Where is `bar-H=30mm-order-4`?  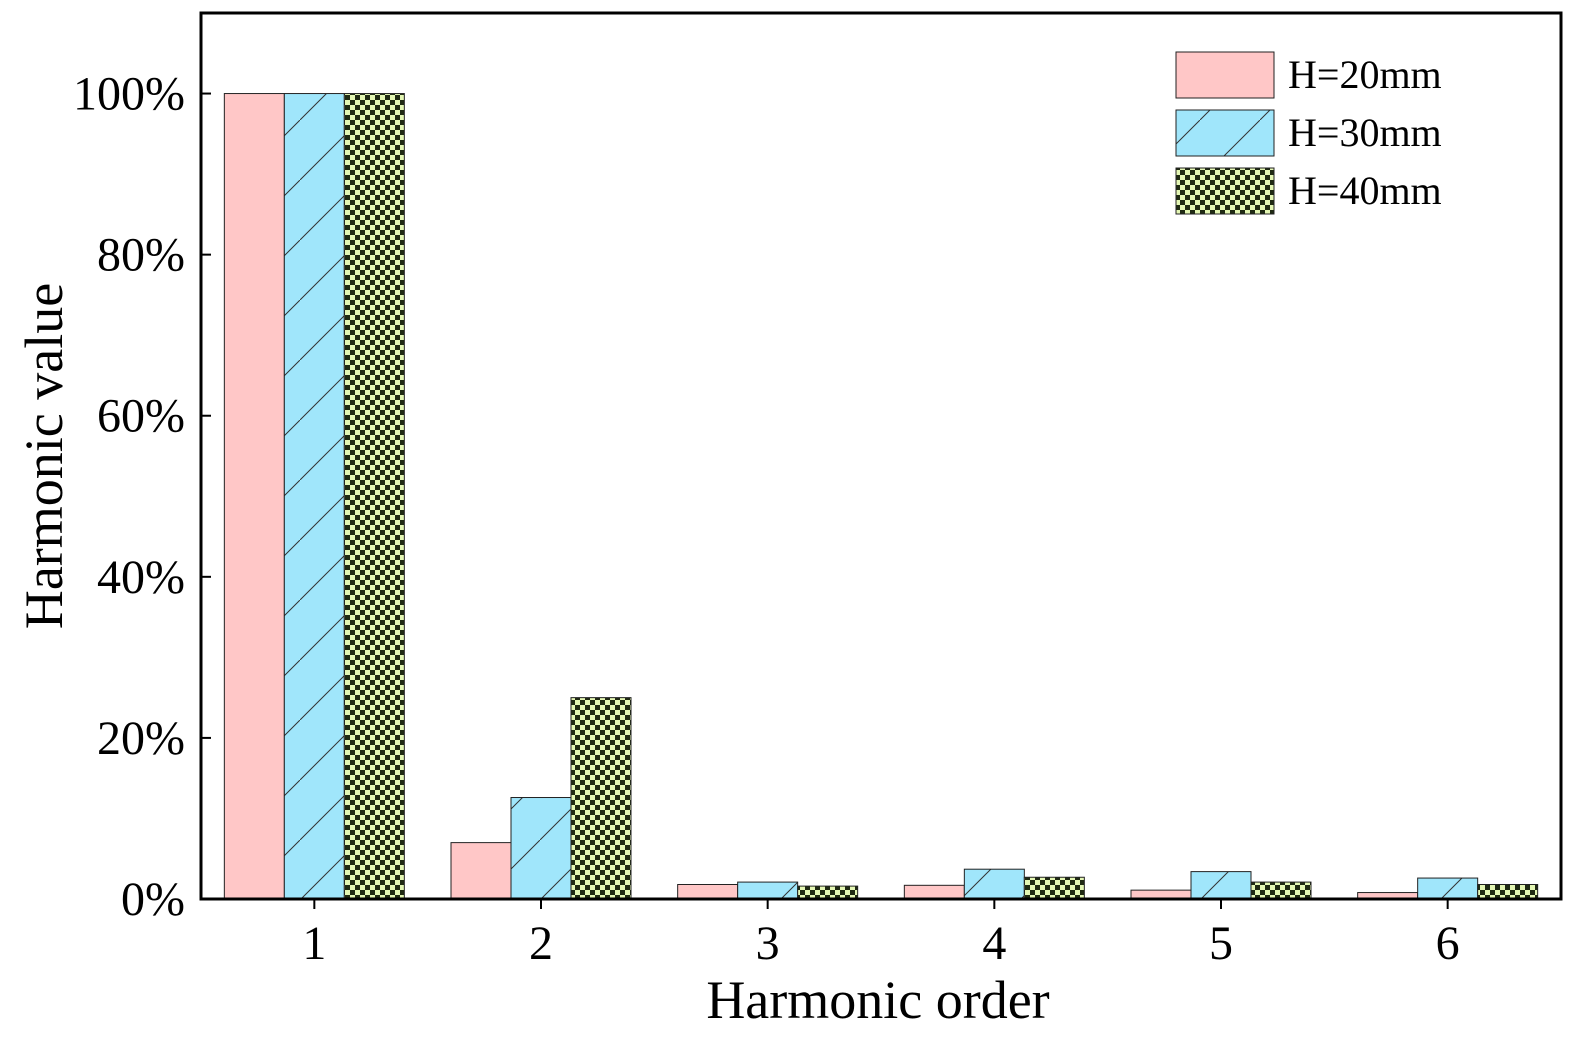 bar-H=30mm-order-4 is located at coordinates (994, 884).